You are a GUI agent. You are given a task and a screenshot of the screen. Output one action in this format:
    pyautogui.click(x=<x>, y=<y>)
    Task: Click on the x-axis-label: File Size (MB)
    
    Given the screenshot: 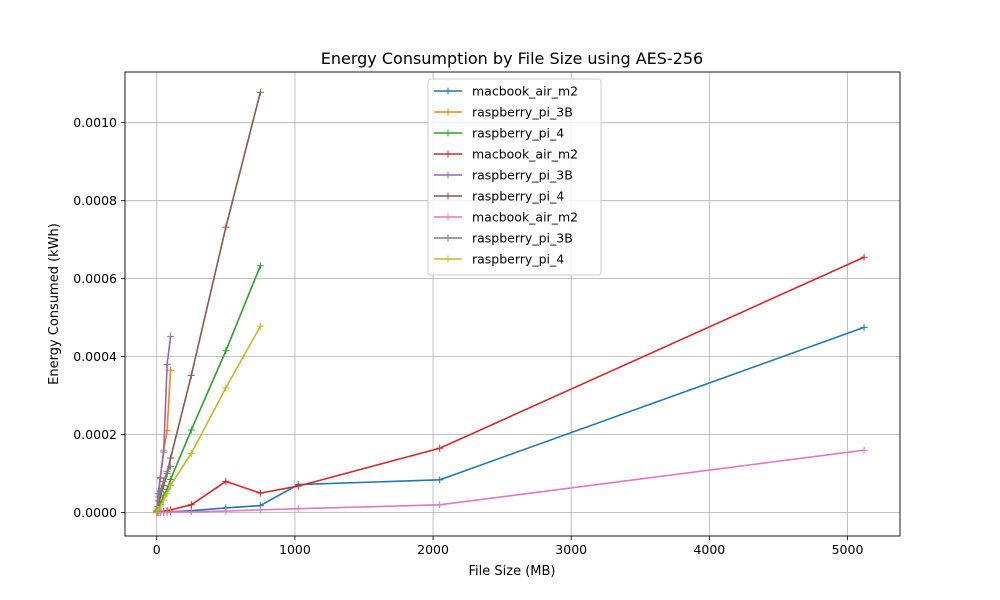 What is the action you would take?
    pyautogui.click(x=512, y=571)
    